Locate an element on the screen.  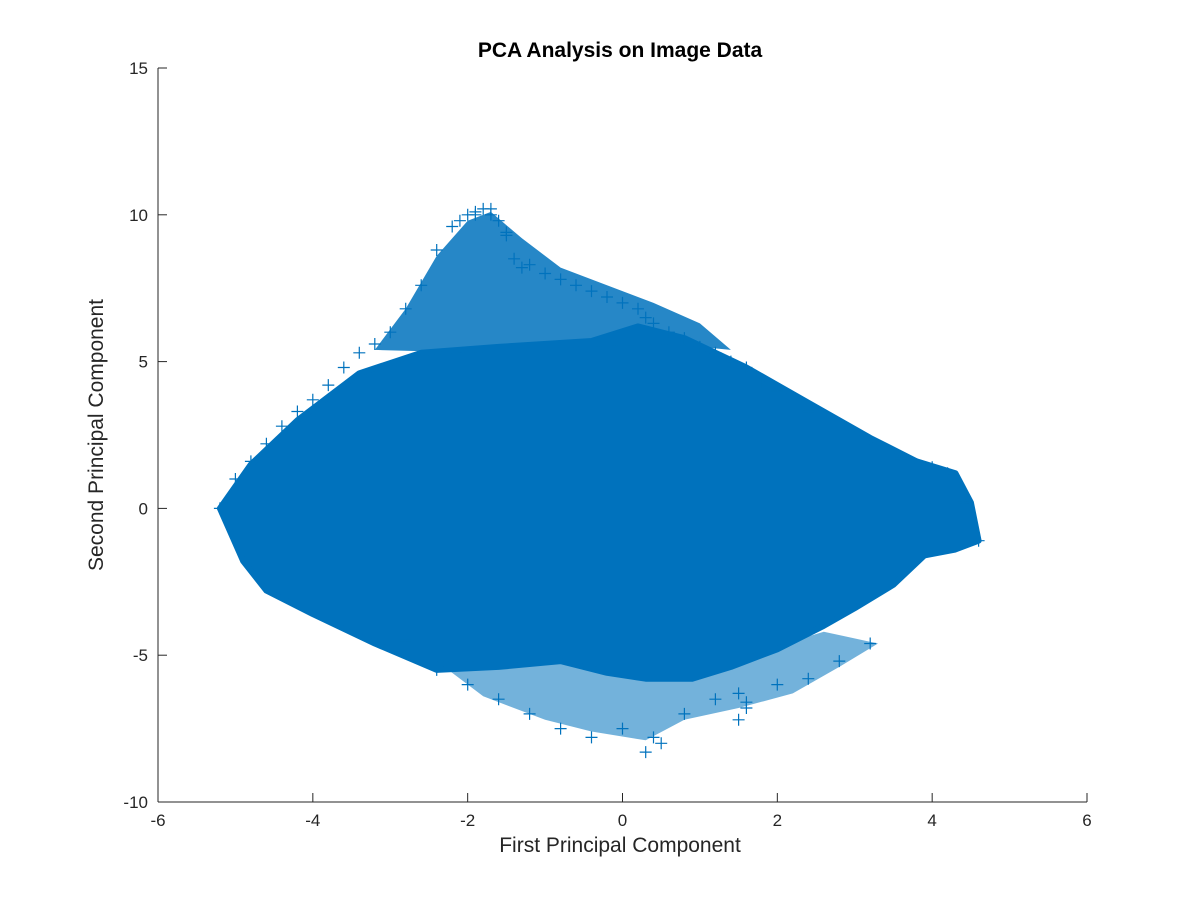
chart-title: PCA Analysis on Image Data is located at coordinates (620, 50).